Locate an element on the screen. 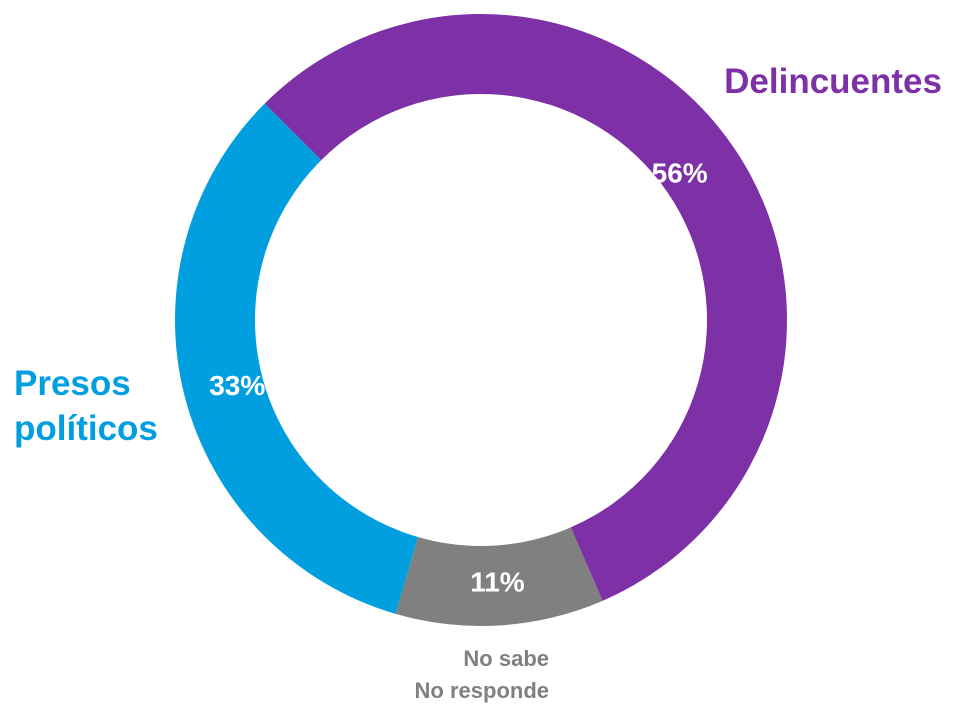 This screenshot has height=705, width=974. category-label-presos-politicos: Presos políticos is located at coordinates (86, 406).